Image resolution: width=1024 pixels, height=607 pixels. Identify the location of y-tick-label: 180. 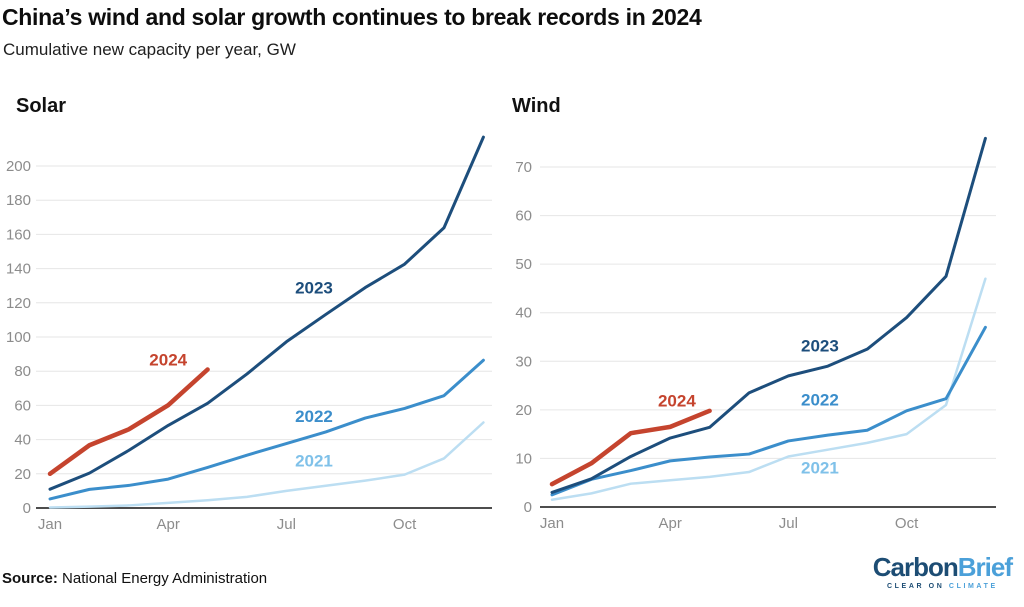
(18, 200).